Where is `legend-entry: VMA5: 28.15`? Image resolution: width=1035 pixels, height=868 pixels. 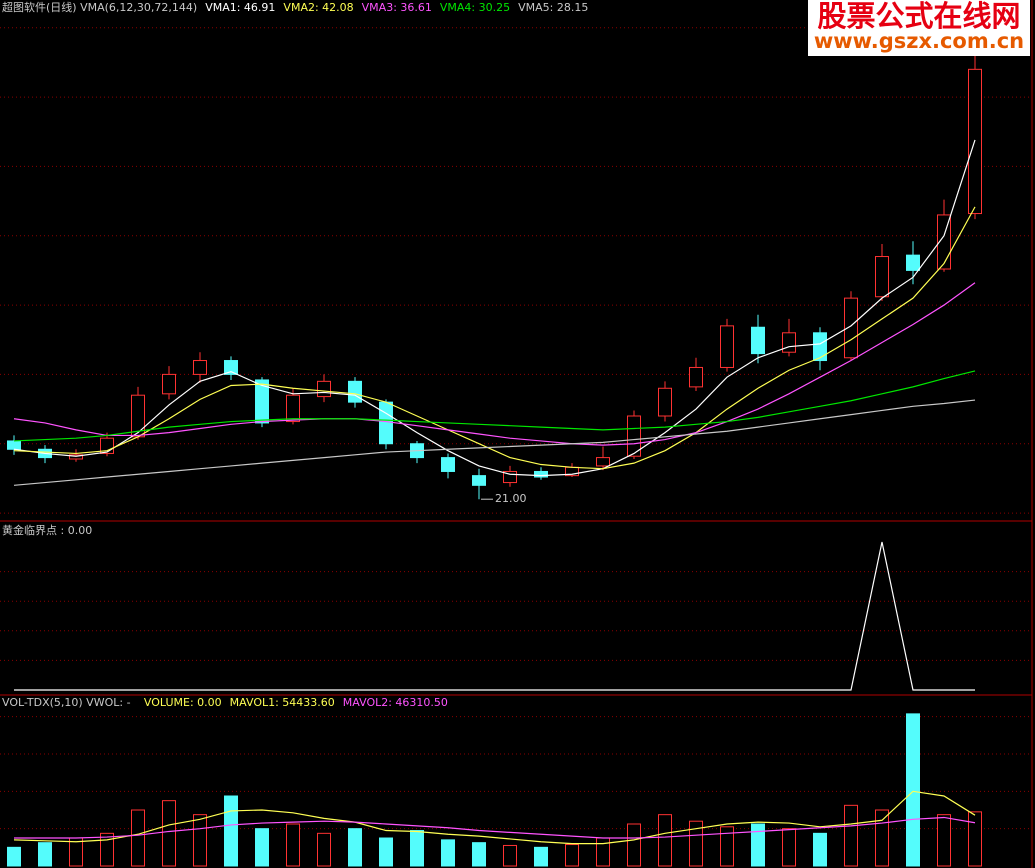 legend-entry: VMA5: 28.15 is located at coordinates (553, 7).